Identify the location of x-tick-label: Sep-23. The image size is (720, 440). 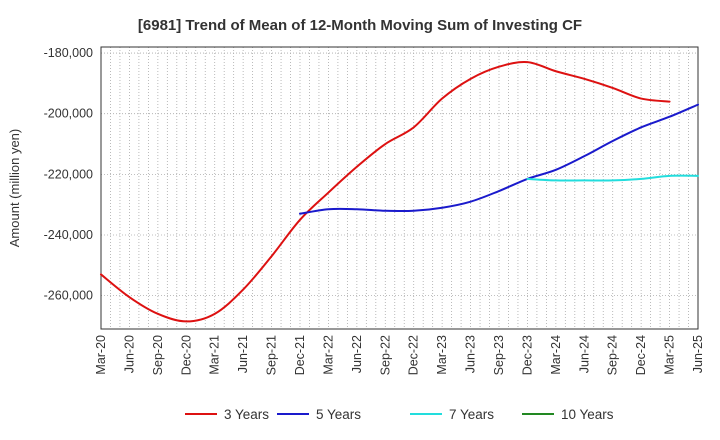
(499, 355).